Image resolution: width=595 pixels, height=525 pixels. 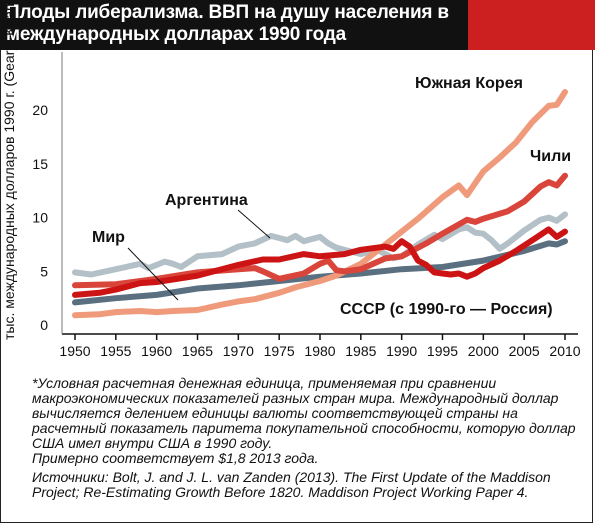 What do you see at coordinates (238, 351) in the screenshot?
I see `x-tick-label: 1970` at bounding box center [238, 351].